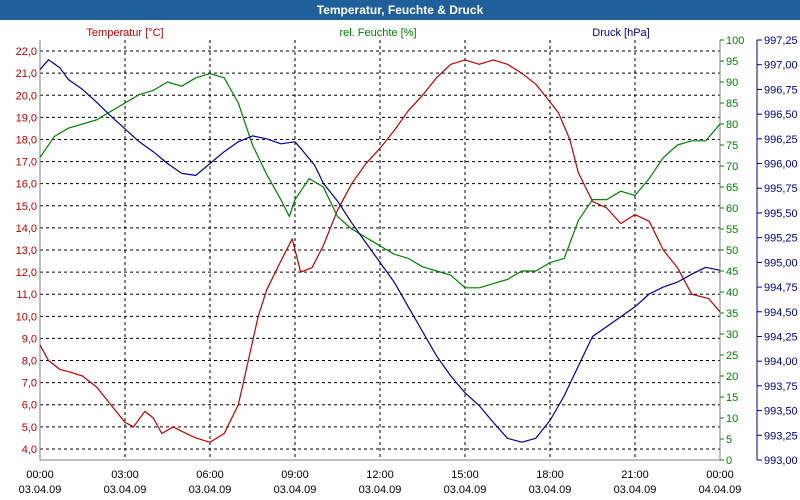  Describe the element at coordinates (781, 263) in the screenshot. I see `pressure-tick-label: 995,00` at that location.